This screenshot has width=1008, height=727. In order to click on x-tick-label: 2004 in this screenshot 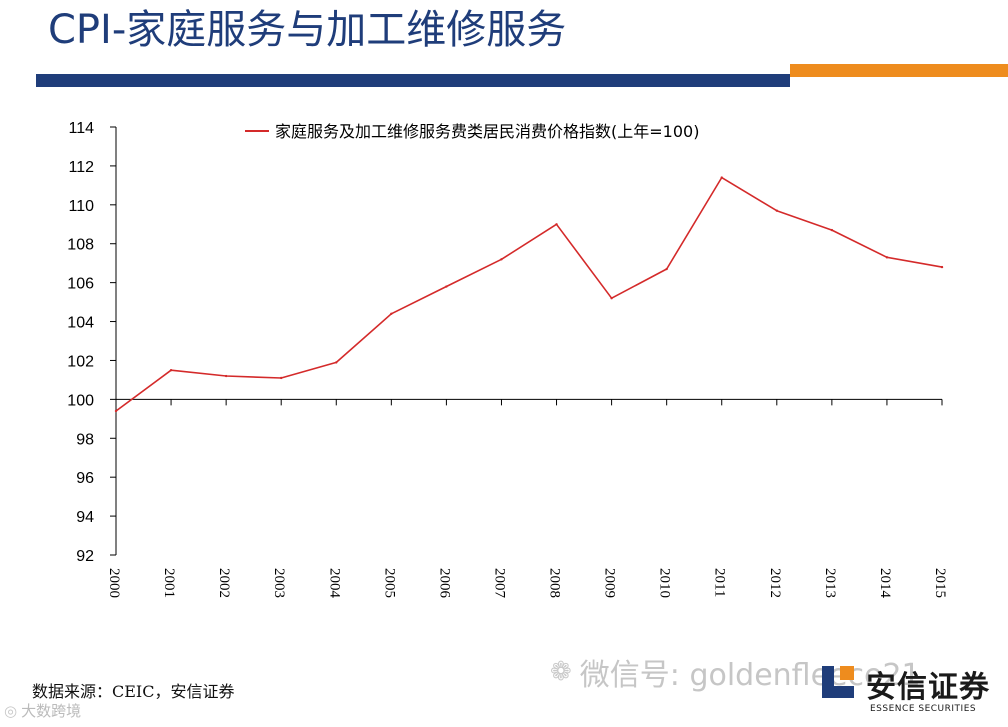, I will do `click(334, 583)`.